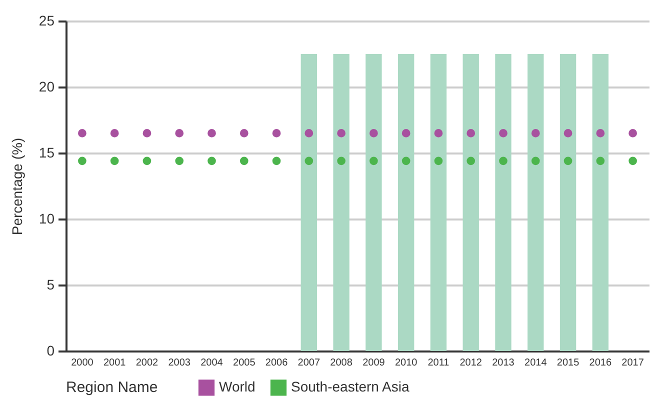 This screenshot has width=659, height=417. Describe the element at coordinates (503, 363) in the screenshot. I see `x-tick-label: 2013` at that location.